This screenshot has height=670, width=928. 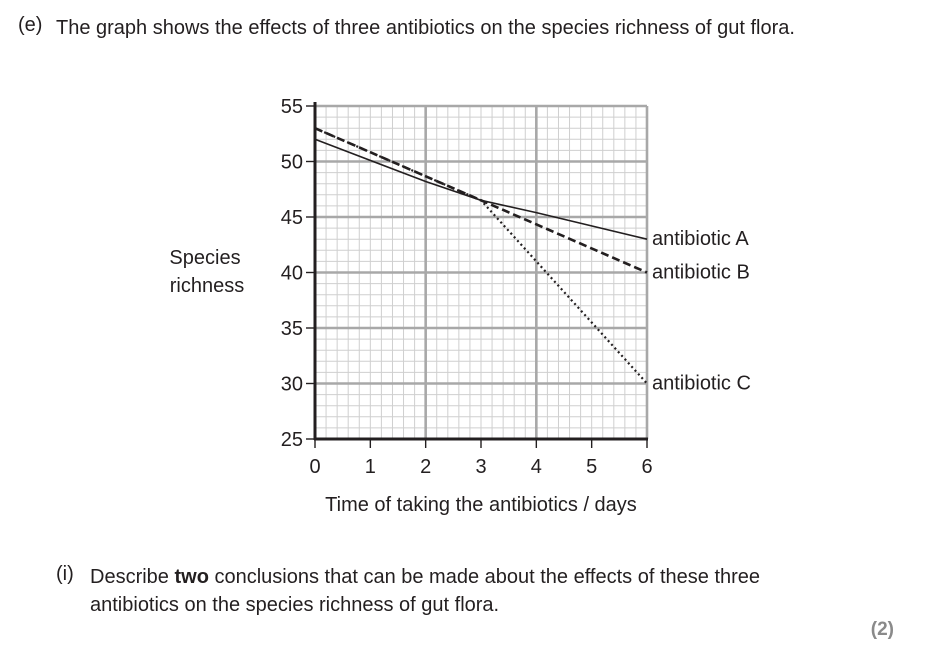 I want to click on y-tick-label: 45, so click(x=292, y=218).